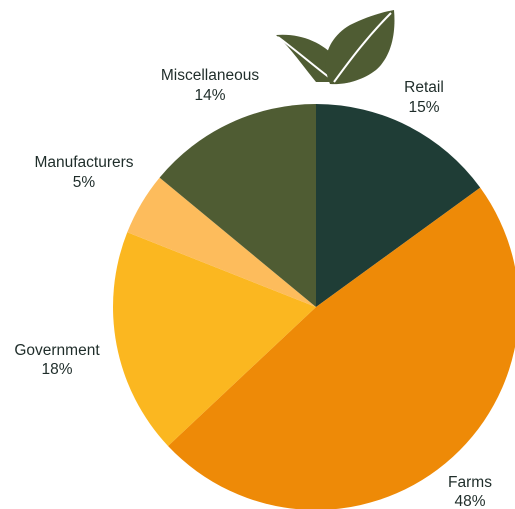 This screenshot has width=515, height=509. What do you see at coordinates (221, 242) in the screenshot?
I see `pie-slice-manufacturers` at bounding box center [221, 242].